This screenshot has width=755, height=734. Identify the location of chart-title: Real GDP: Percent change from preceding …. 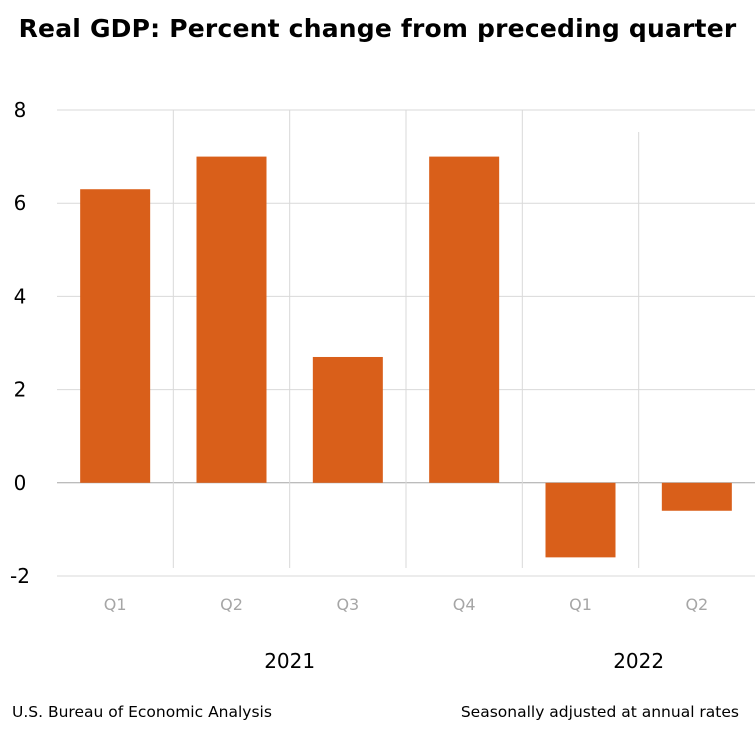
(377, 28).